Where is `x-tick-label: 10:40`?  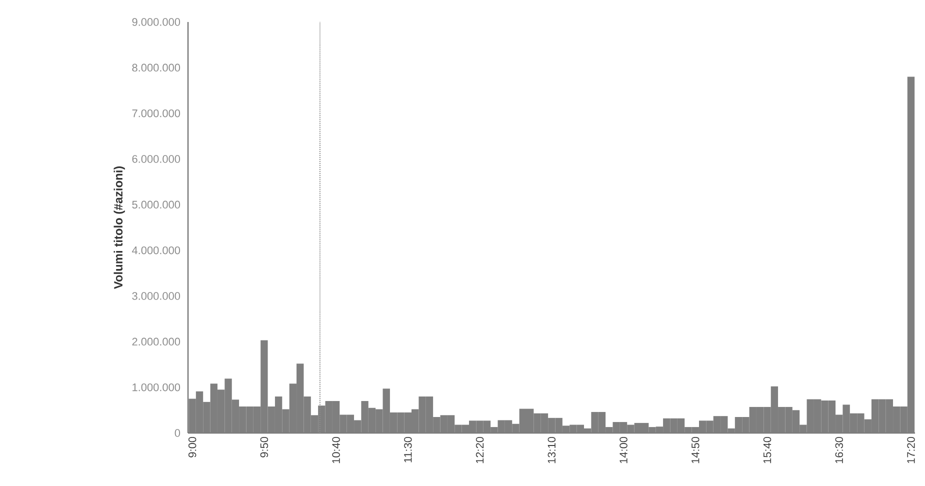 x-tick-label: 10:40 is located at coordinates (336, 450).